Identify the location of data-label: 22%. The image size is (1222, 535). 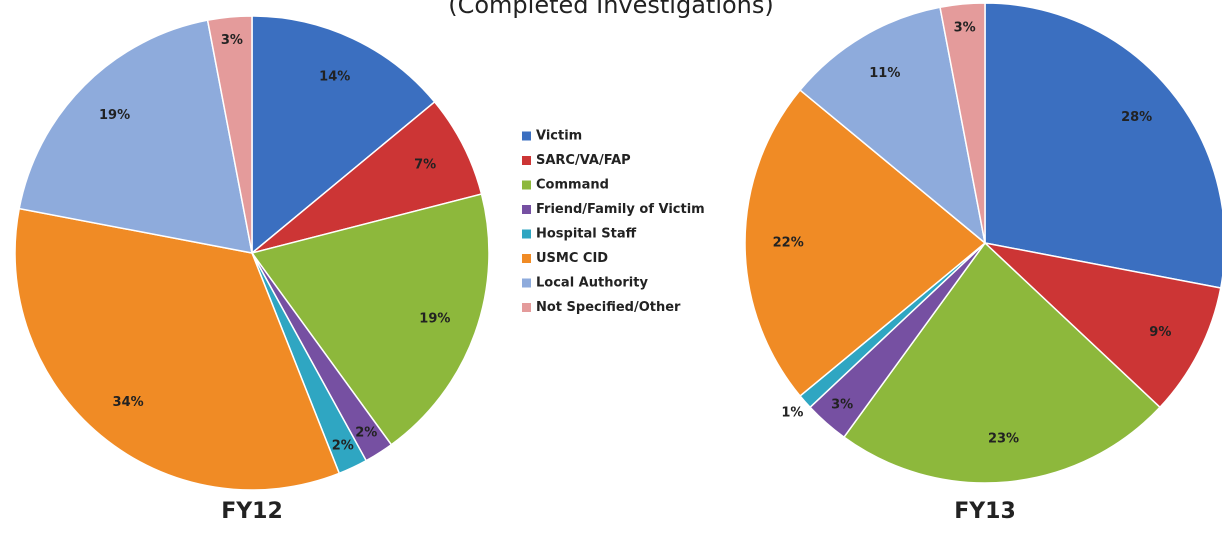
(788, 243).